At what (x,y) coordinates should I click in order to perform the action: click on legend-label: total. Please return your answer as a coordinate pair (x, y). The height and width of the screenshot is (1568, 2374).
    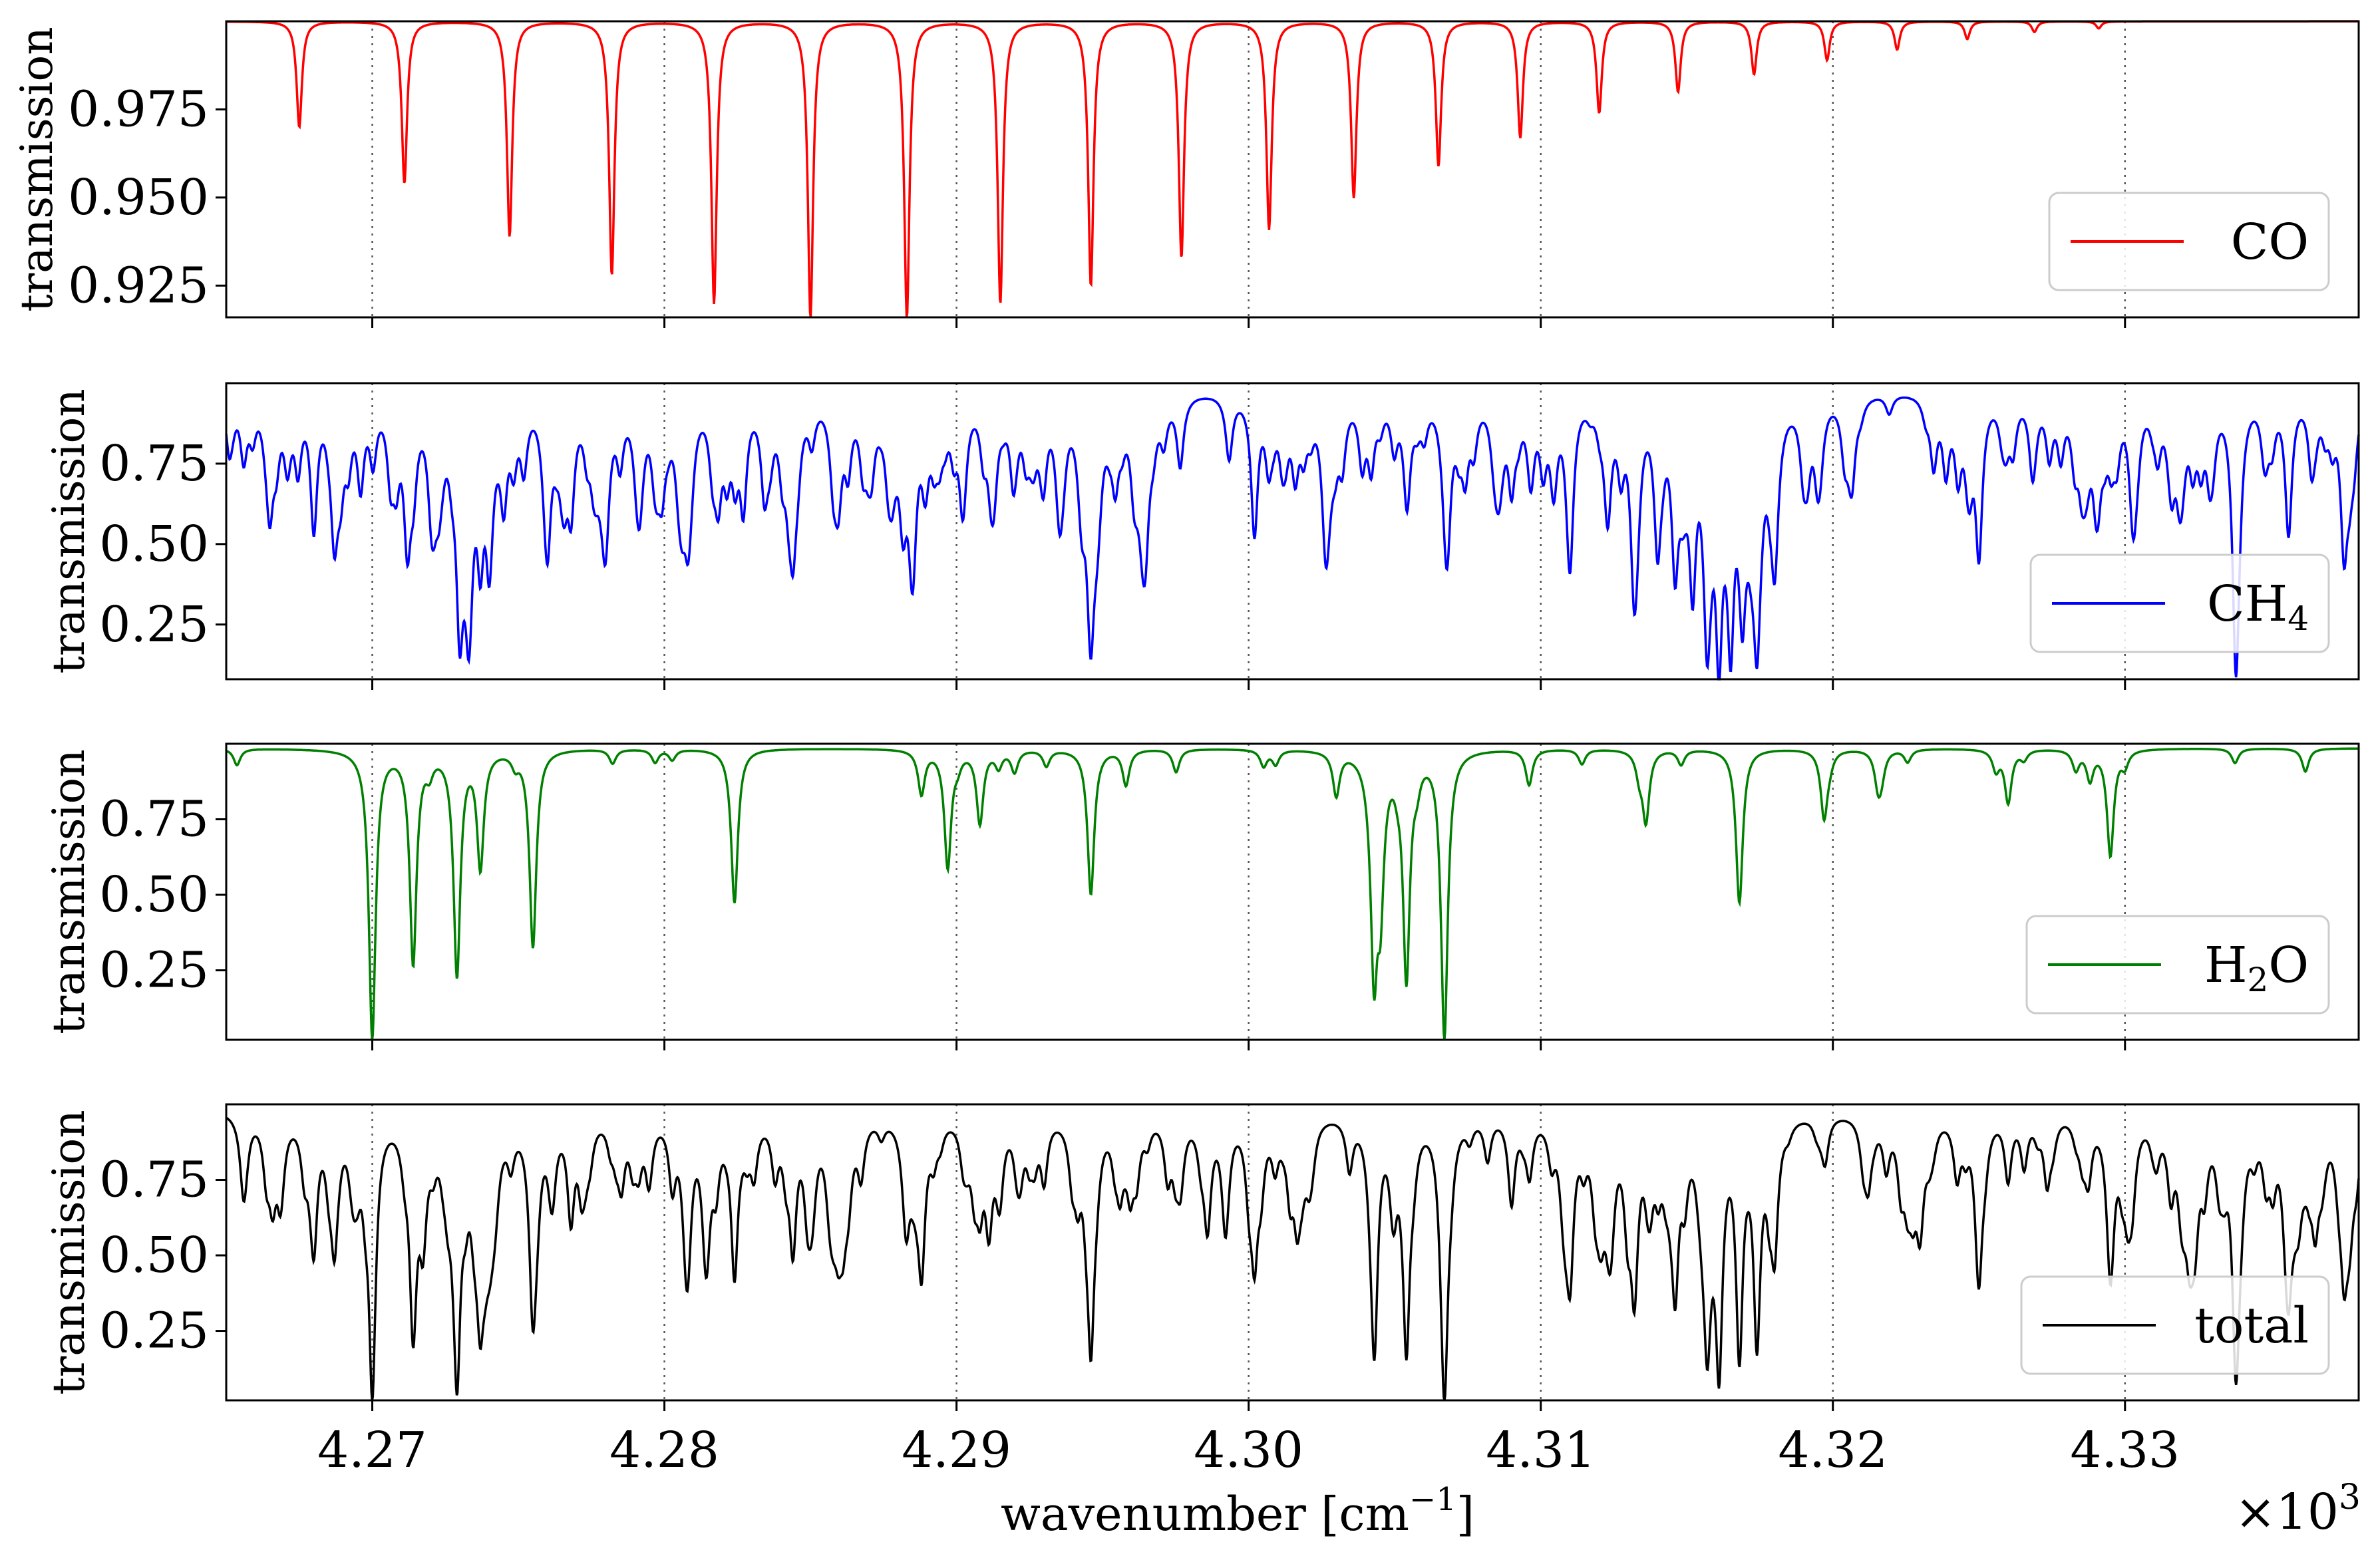
    Looking at the image, I should click on (2251, 1325).